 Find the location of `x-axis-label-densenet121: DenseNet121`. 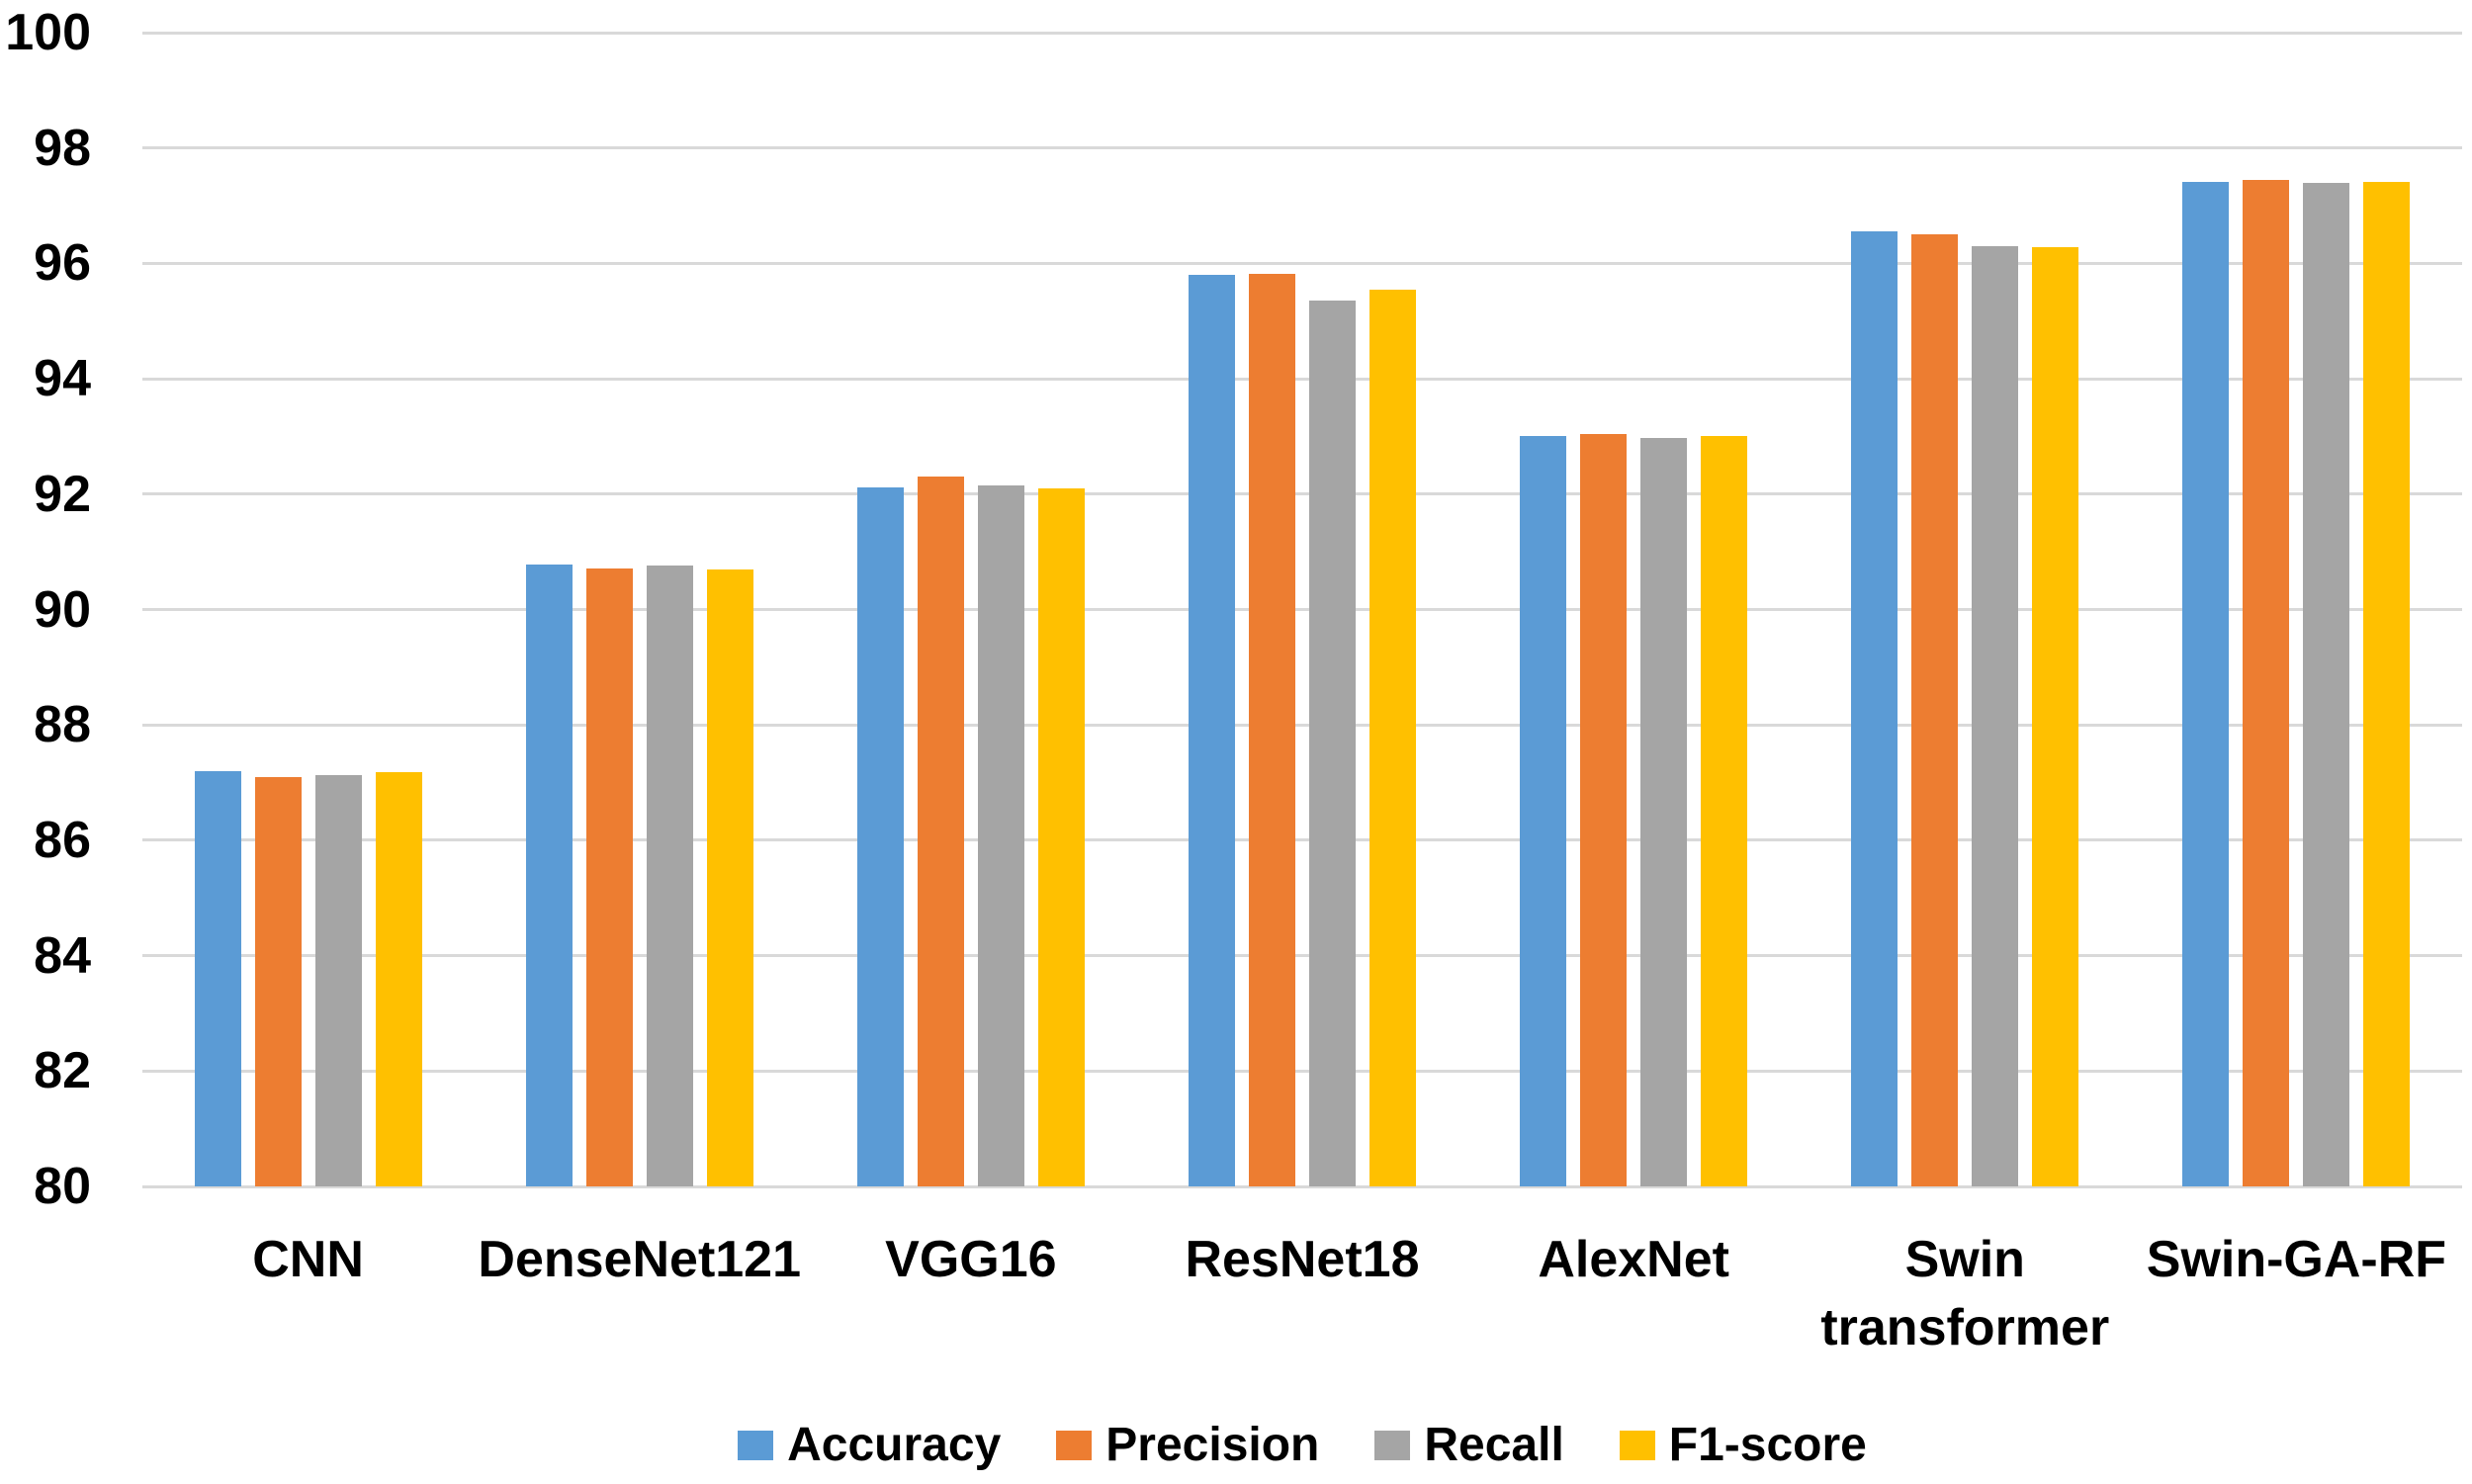

x-axis-label-densenet121: DenseNet121 is located at coordinates (640, 1259).